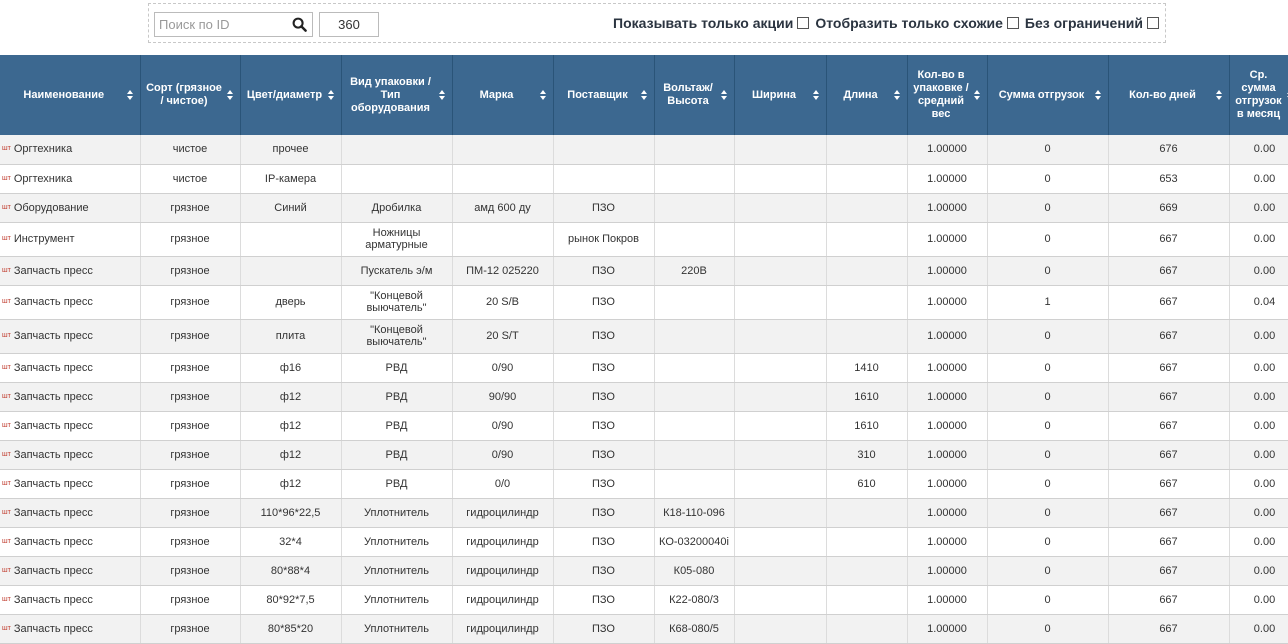 The image size is (1288, 644). Describe the element at coordinates (867, 455) in the screenshot. I see `cell-length: 310` at that location.